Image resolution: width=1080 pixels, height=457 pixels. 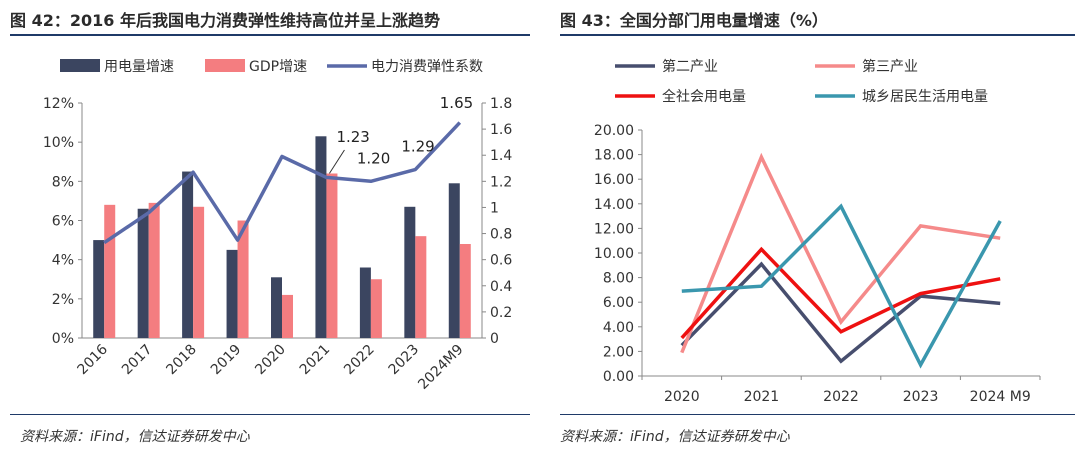 What do you see at coordinates (614, 254) in the screenshot?
I see `y-tick-label: 10.00` at bounding box center [614, 254].